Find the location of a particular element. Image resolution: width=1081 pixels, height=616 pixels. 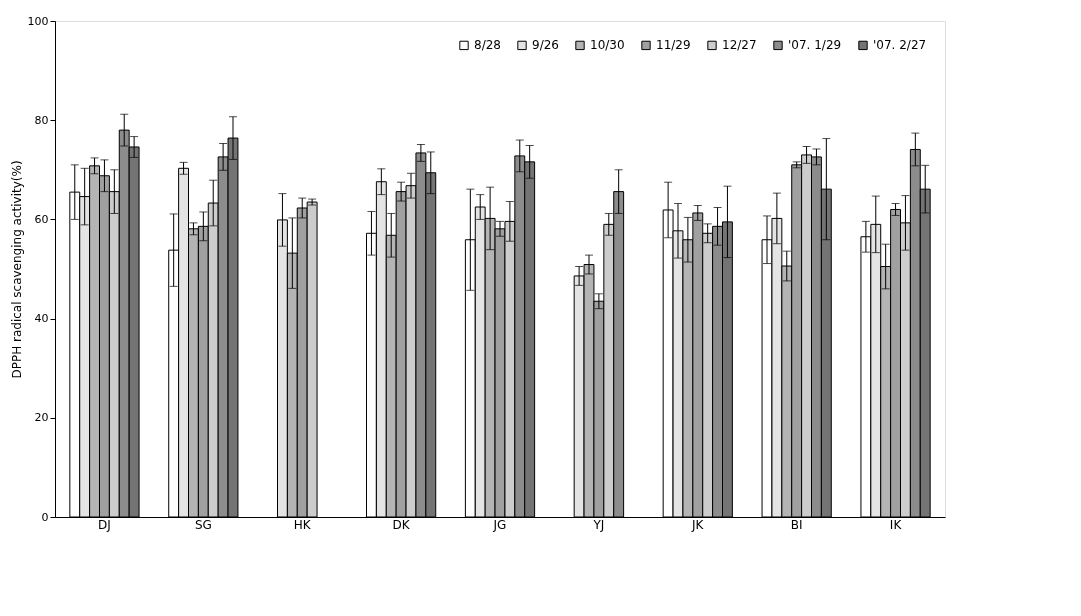

legend-label: 12/27 is located at coordinates (739, 45).